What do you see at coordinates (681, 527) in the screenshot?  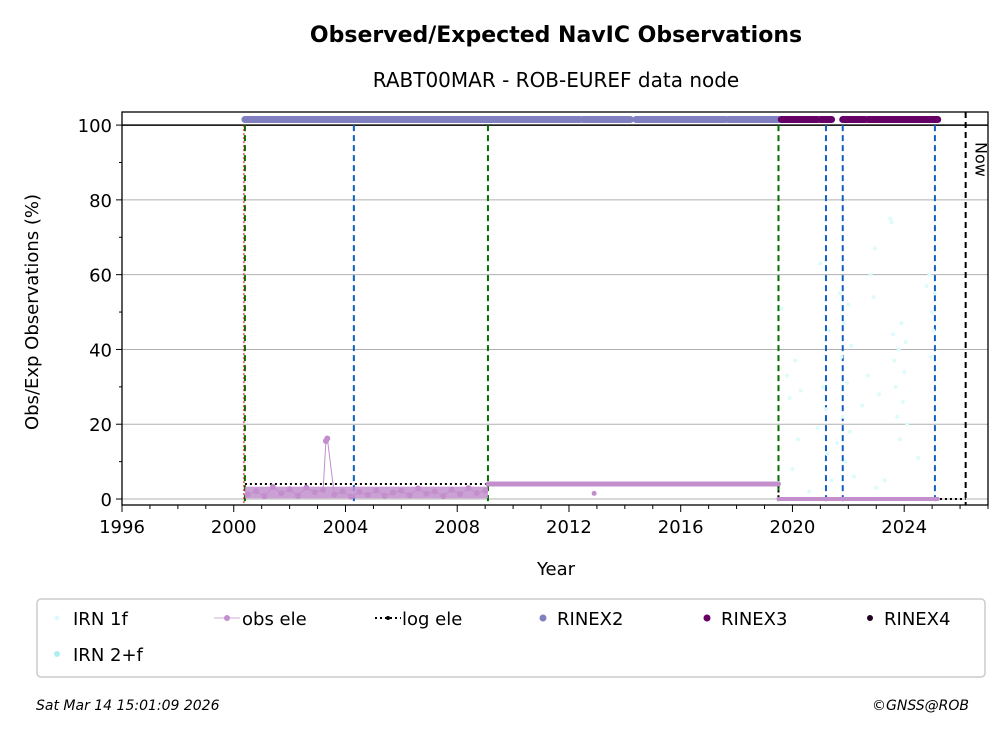 I see `x-tick-label: 2016` at bounding box center [681, 527].